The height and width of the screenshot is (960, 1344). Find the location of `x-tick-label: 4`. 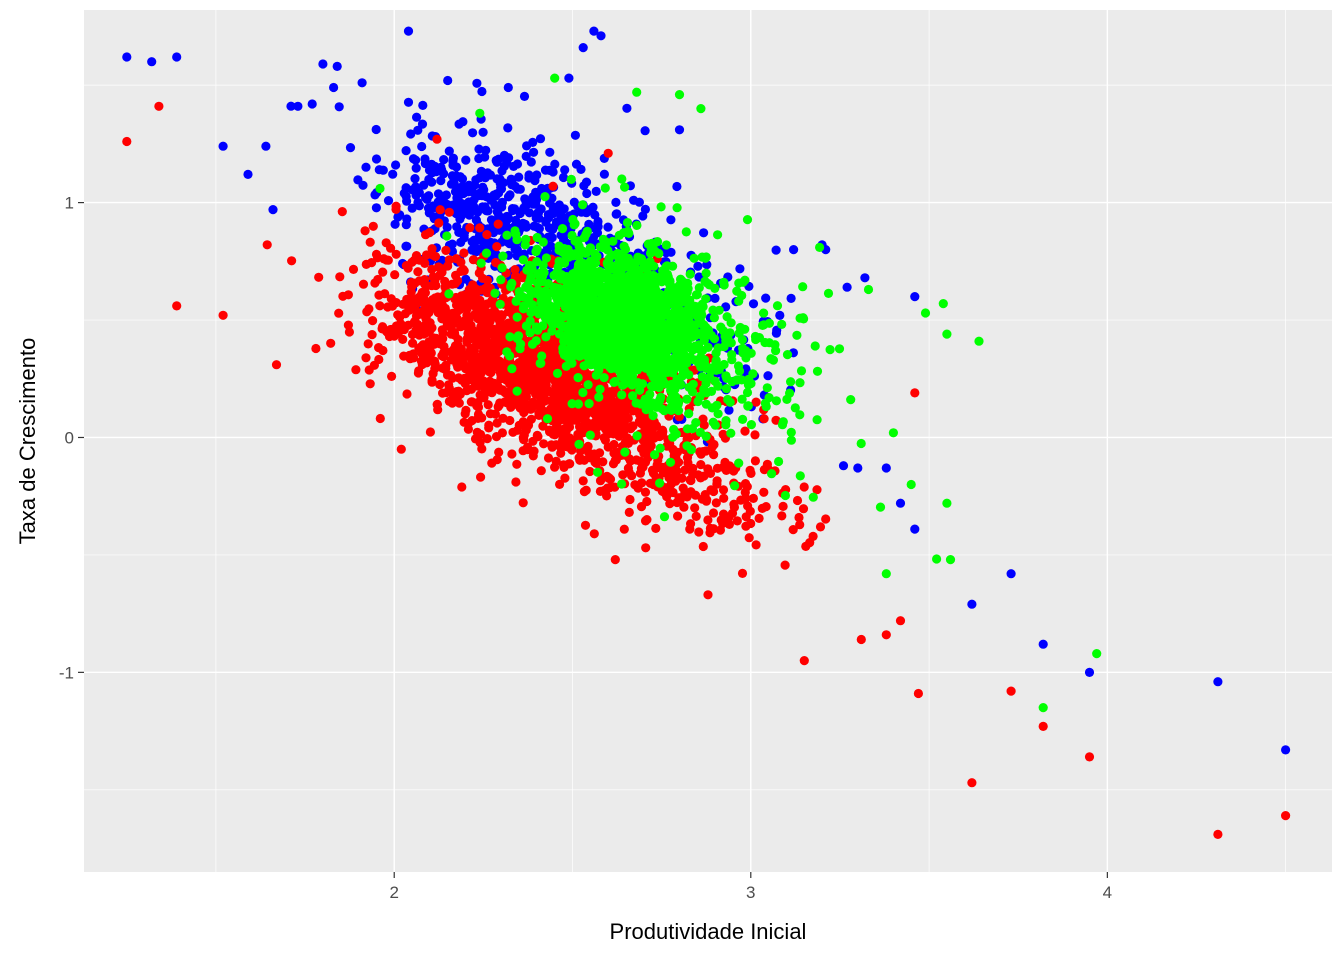

x-tick-label: 4 is located at coordinates (1107, 892).